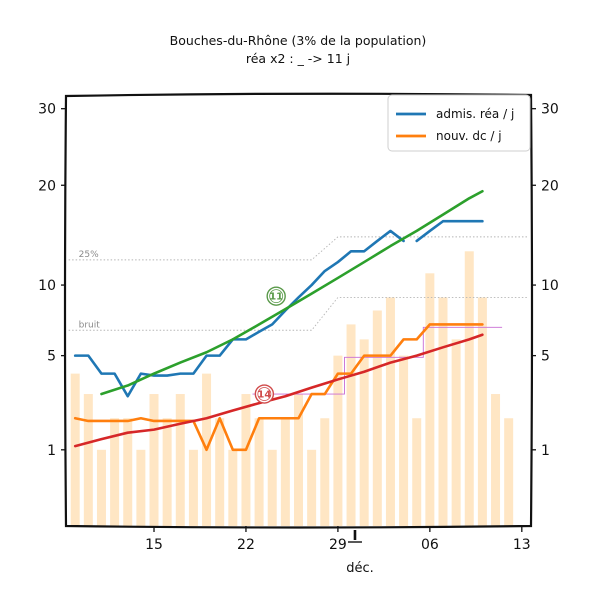 The height and width of the screenshot is (600, 600). I want to click on x-tick-label-13: 13, so click(522, 545).